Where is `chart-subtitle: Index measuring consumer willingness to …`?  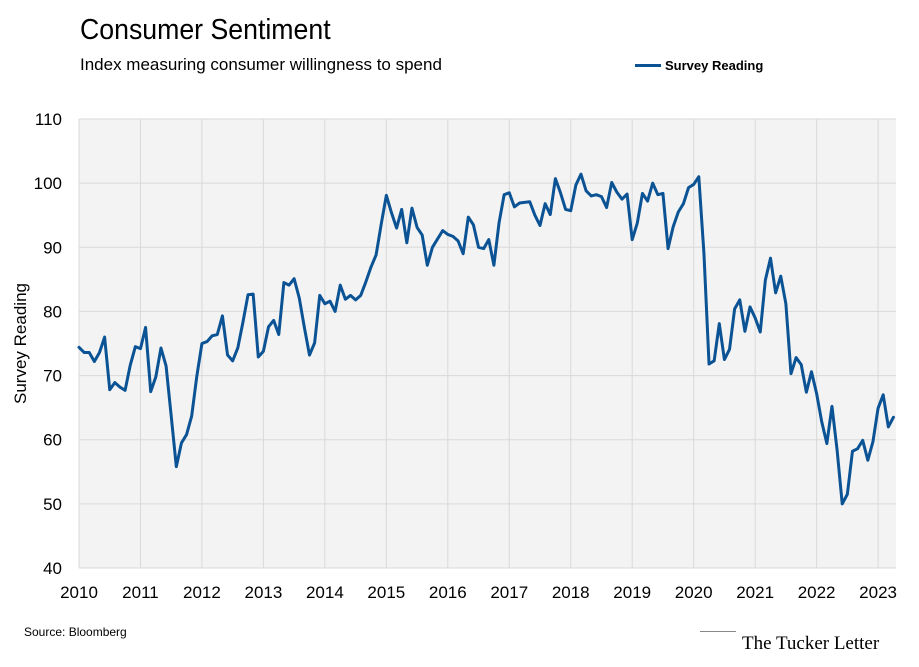 chart-subtitle: Index measuring consumer willingness to … is located at coordinates (261, 64).